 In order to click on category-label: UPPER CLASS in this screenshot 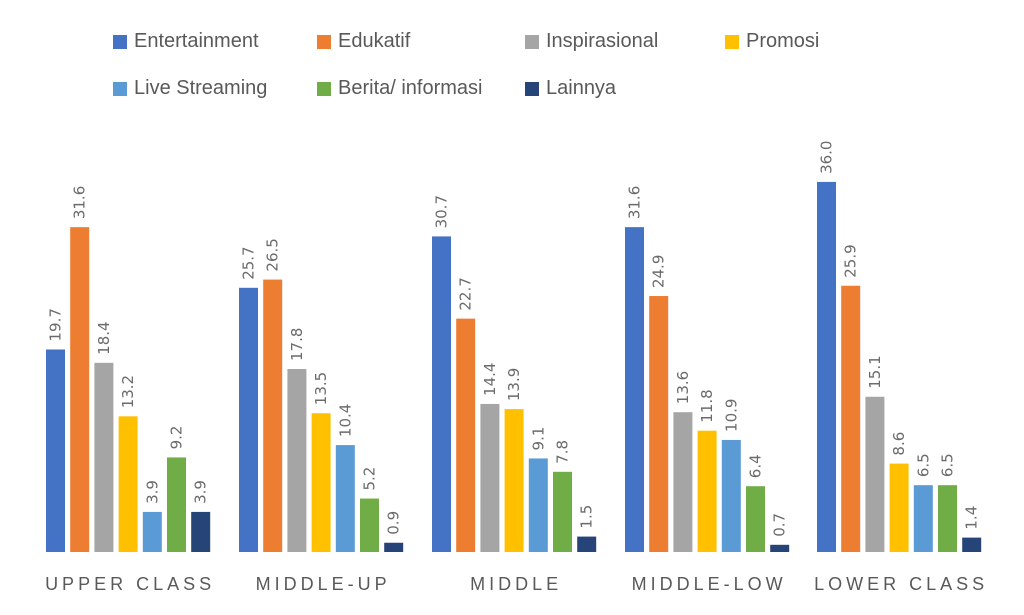, I will do `click(130, 584)`.